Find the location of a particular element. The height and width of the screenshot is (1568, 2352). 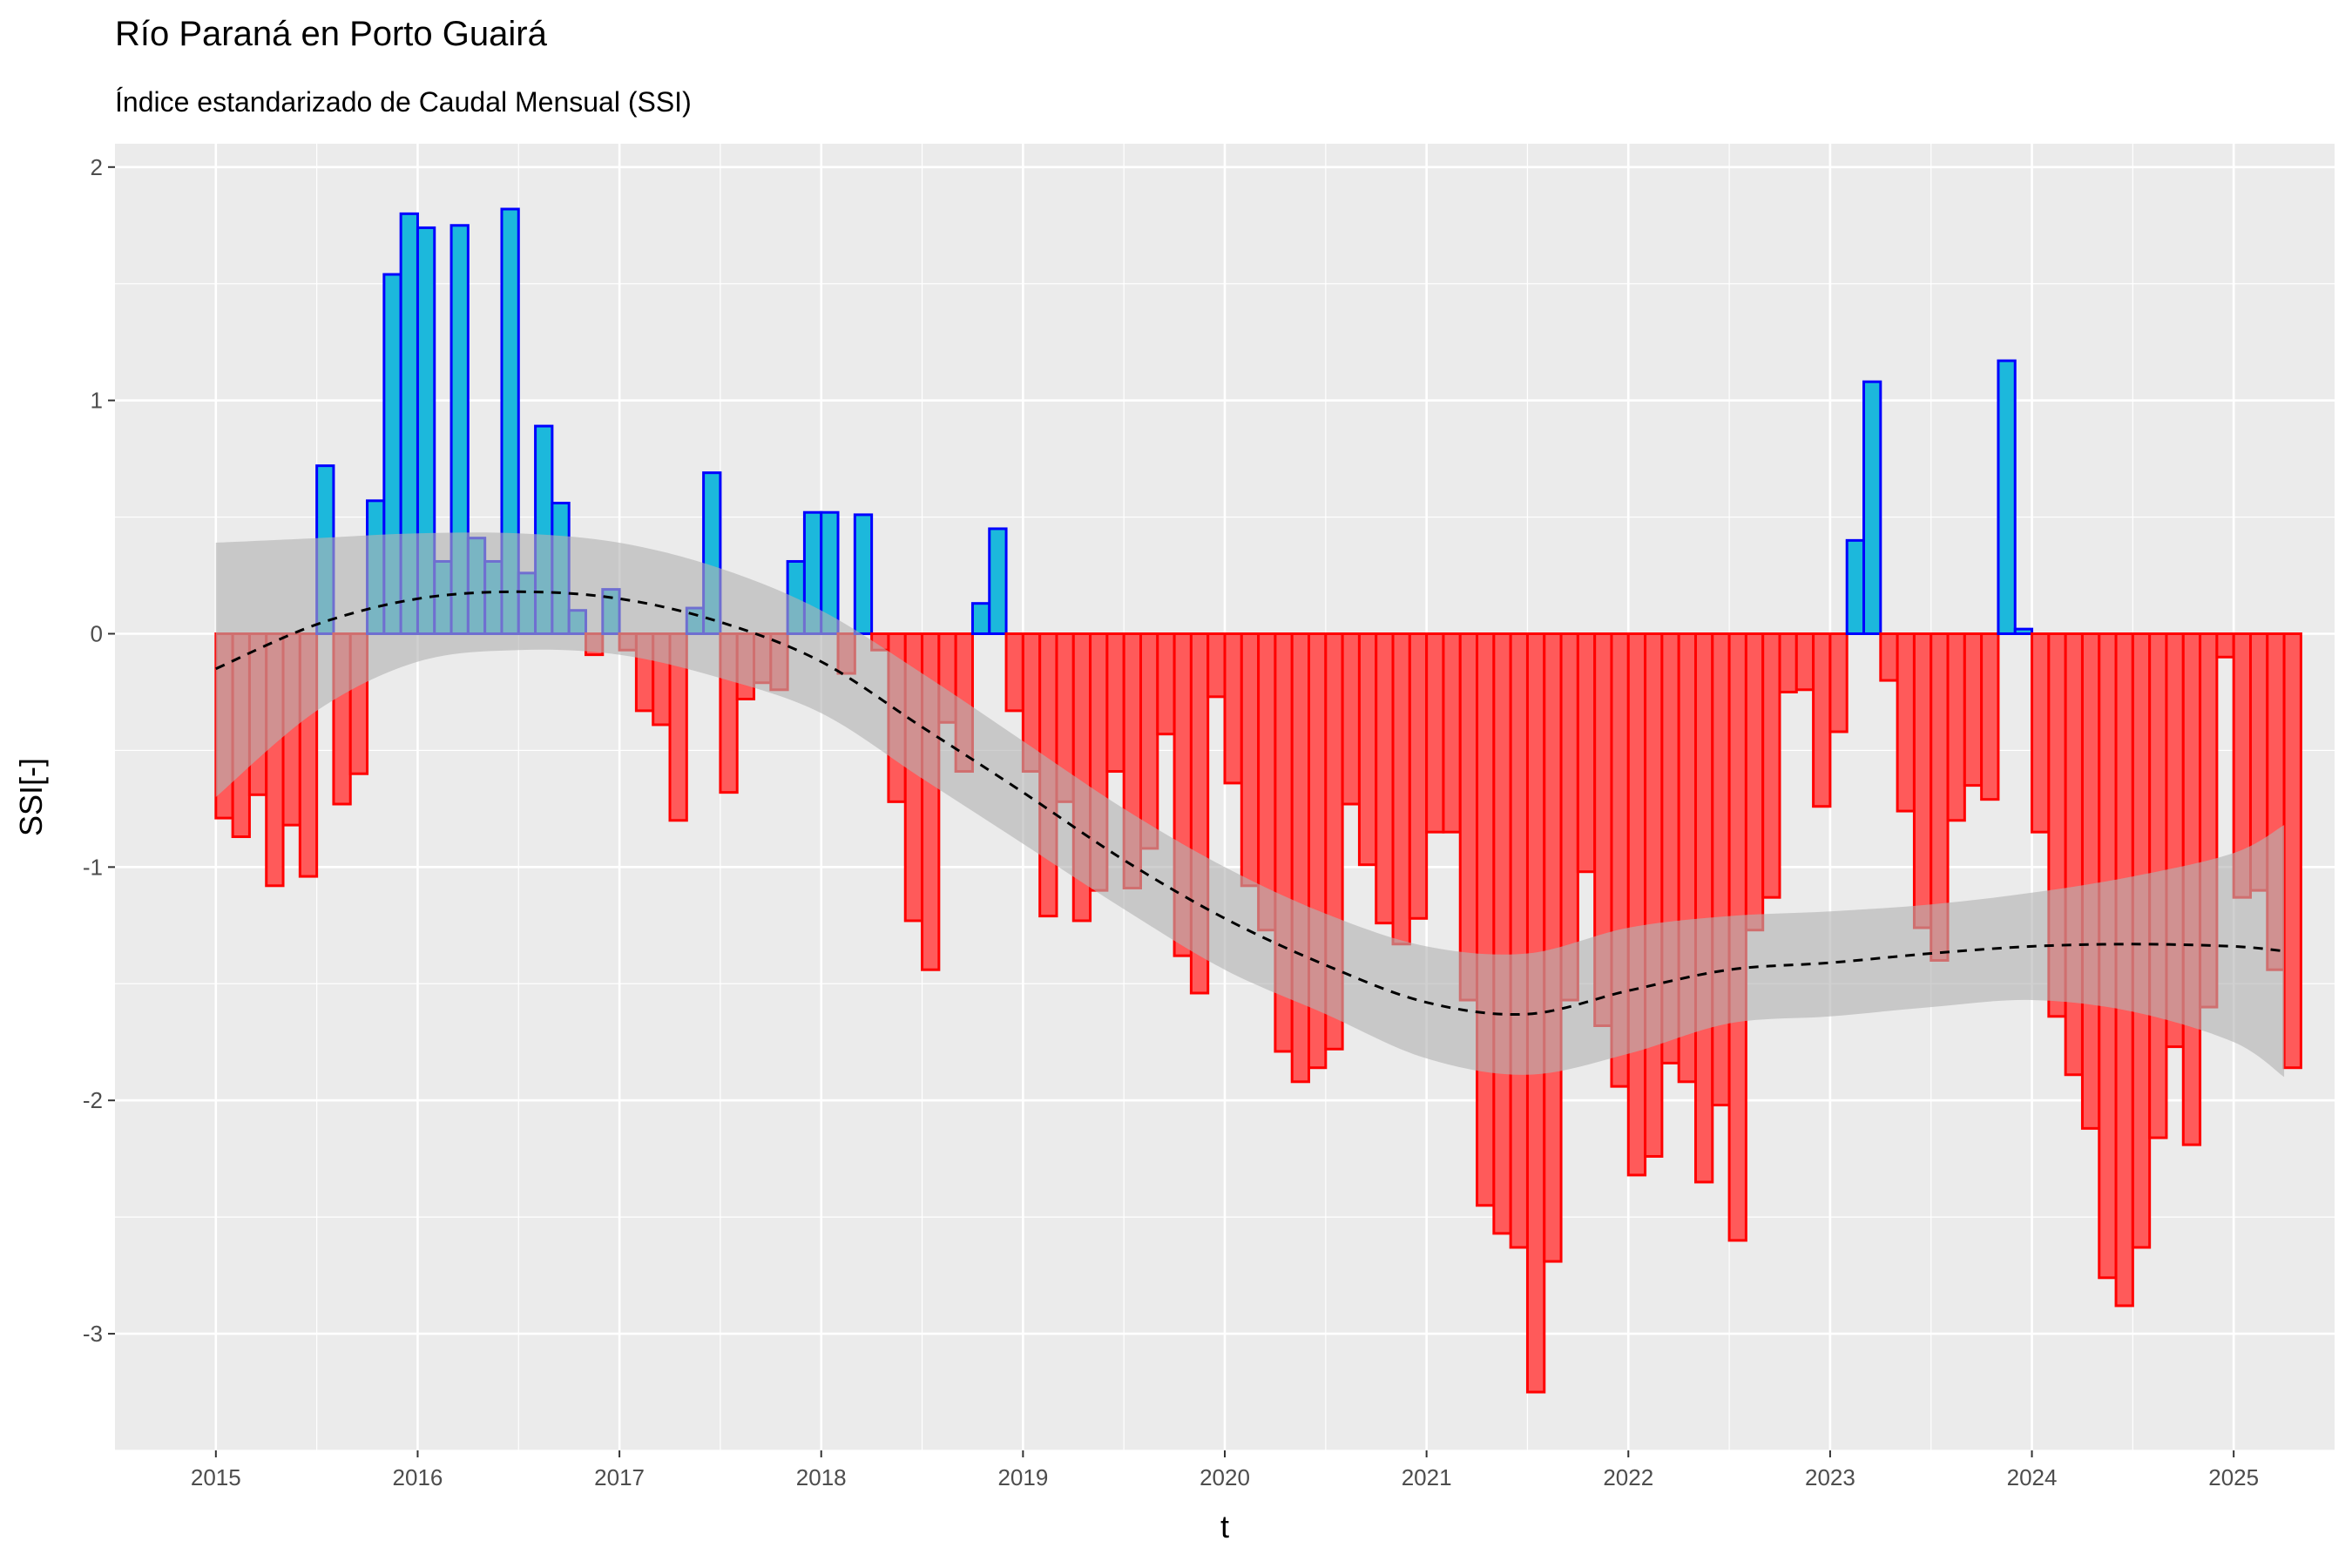

y-tick-label: 1 is located at coordinates (97, 401).